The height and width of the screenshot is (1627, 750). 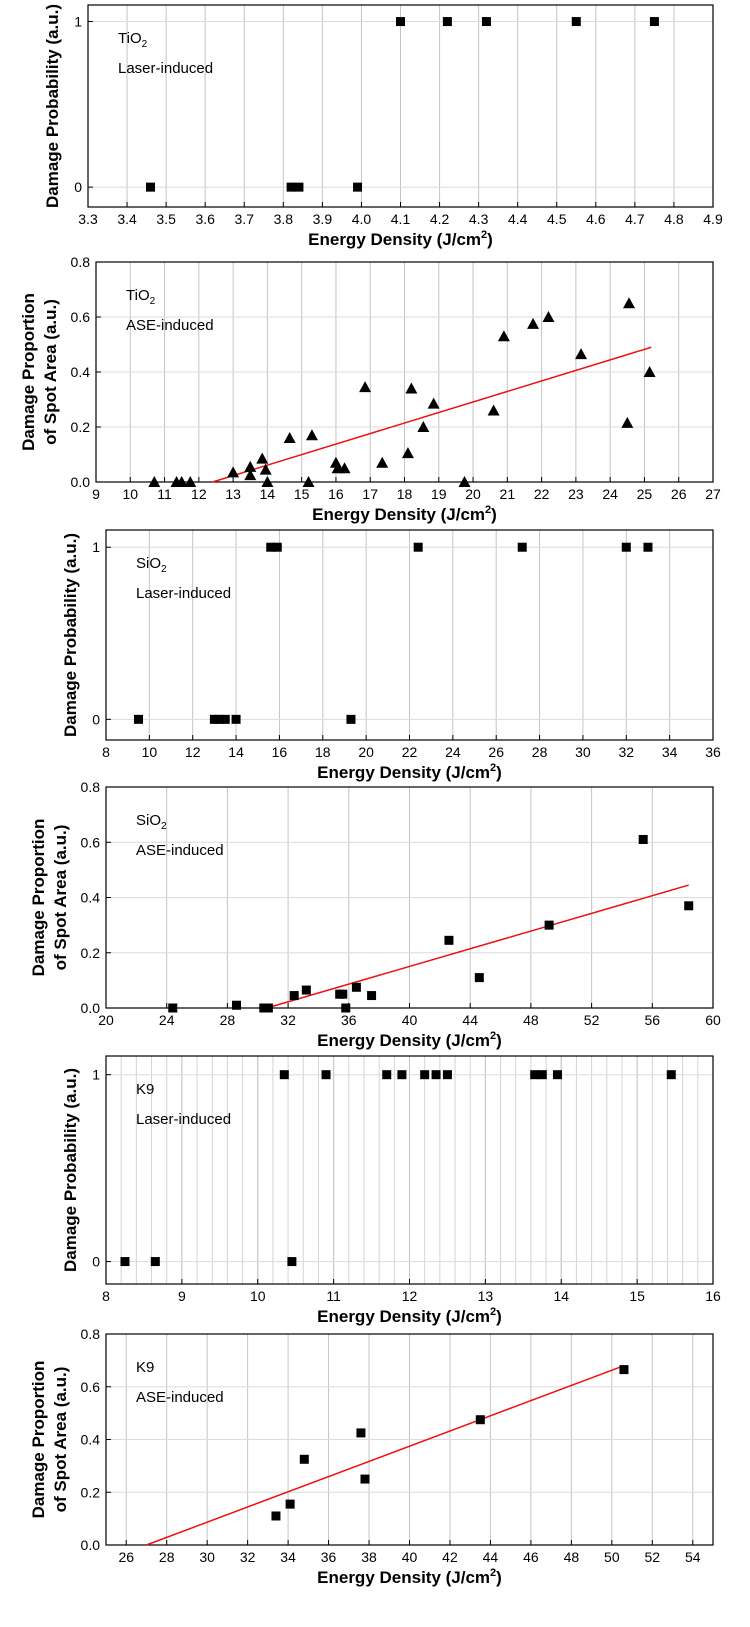 What do you see at coordinates (91, 953) in the screenshot?
I see `y-tick-label: 0.2` at bounding box center [91, 953].